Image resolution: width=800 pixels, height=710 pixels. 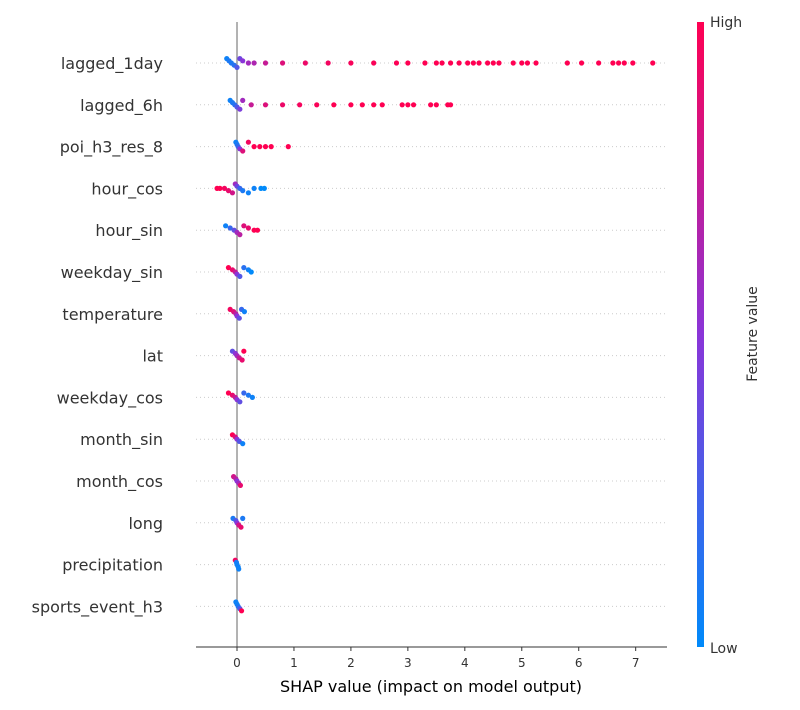 What do you see at coordinates (112, 64) in the screenshot?
I see `feature-label-lagged-1day: lagged_1day` at bounding box center [112, 64].